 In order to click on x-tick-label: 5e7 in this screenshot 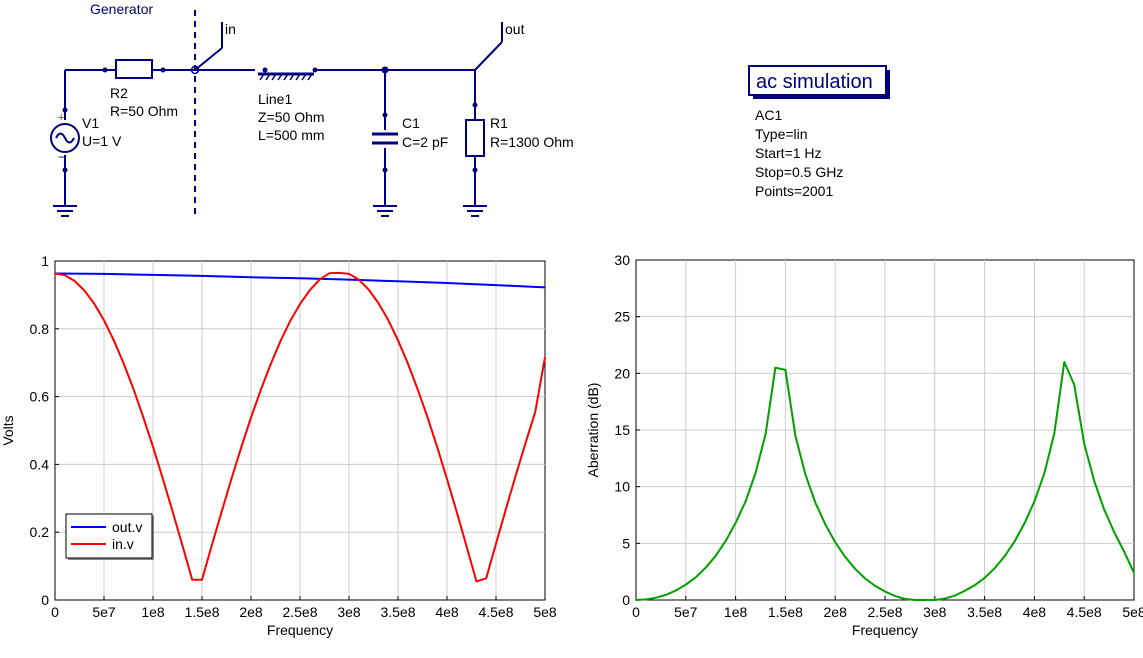, I will do `click(104, 612)`.